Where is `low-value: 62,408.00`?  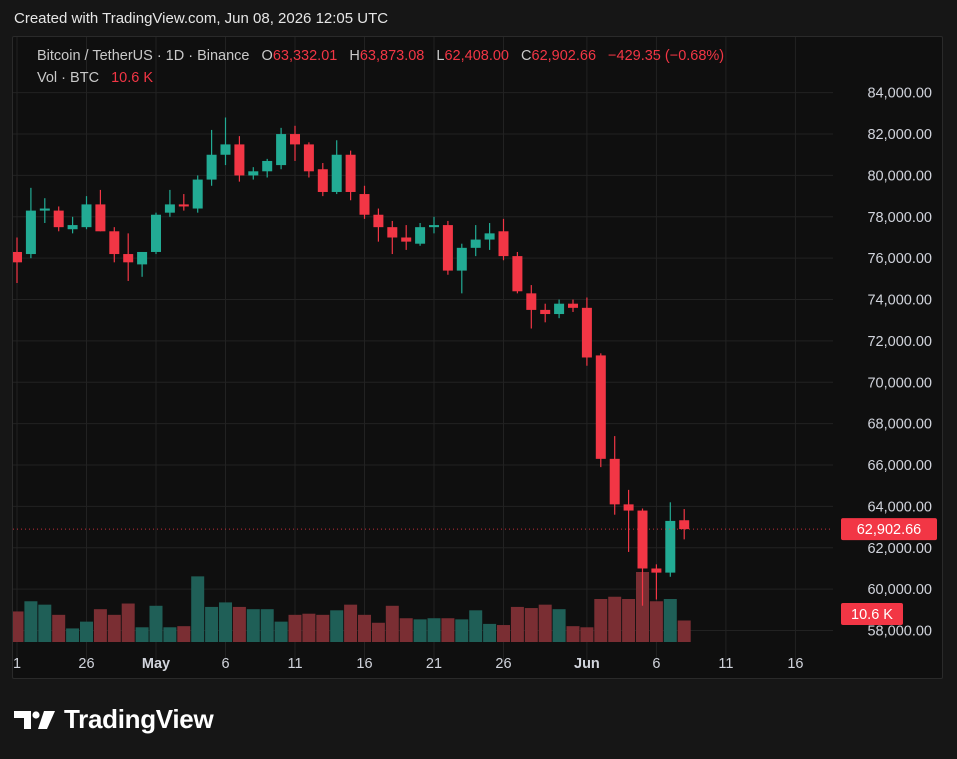 low-value: 62,408.00 is located at coordinates (476, 56).